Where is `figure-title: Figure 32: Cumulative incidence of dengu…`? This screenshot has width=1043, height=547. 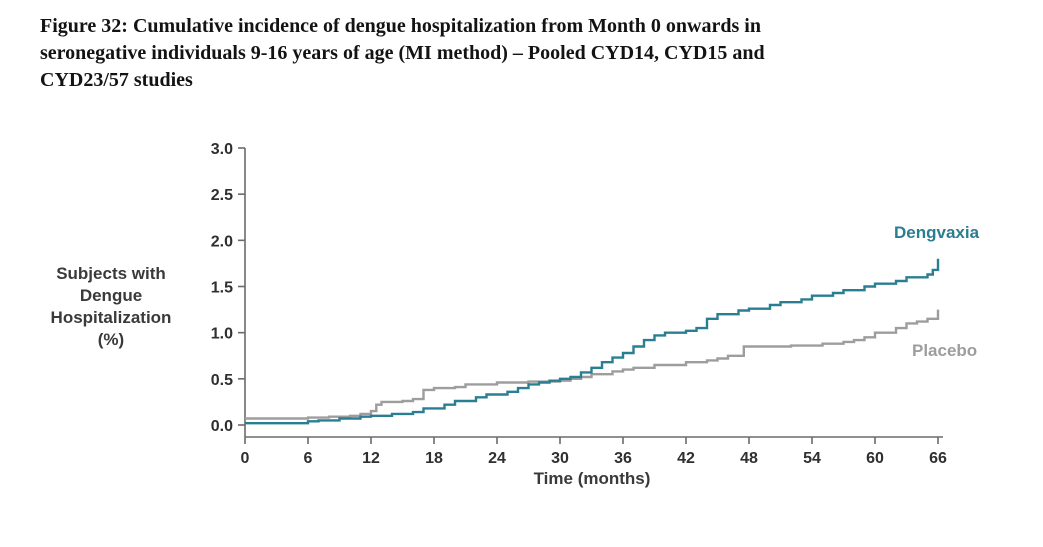
figure-title: Figure 32: Cumulative incidence of dengu… is located at coordinates (500, 53).